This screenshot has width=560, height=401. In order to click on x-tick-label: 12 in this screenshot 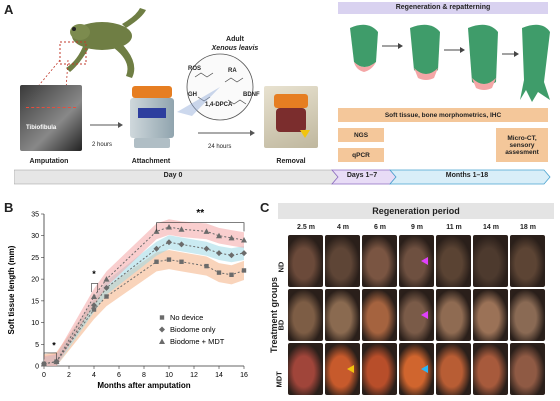, I will do `click(194, 375)`.